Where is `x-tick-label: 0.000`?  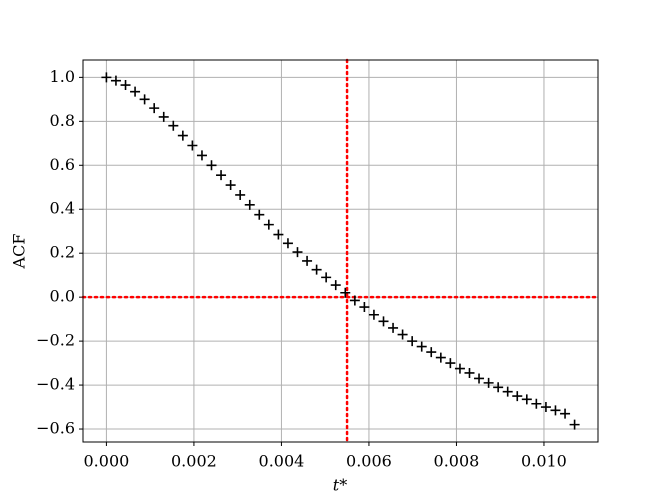
x-tick-label: 0.000 is located at coordinates (107, 461).